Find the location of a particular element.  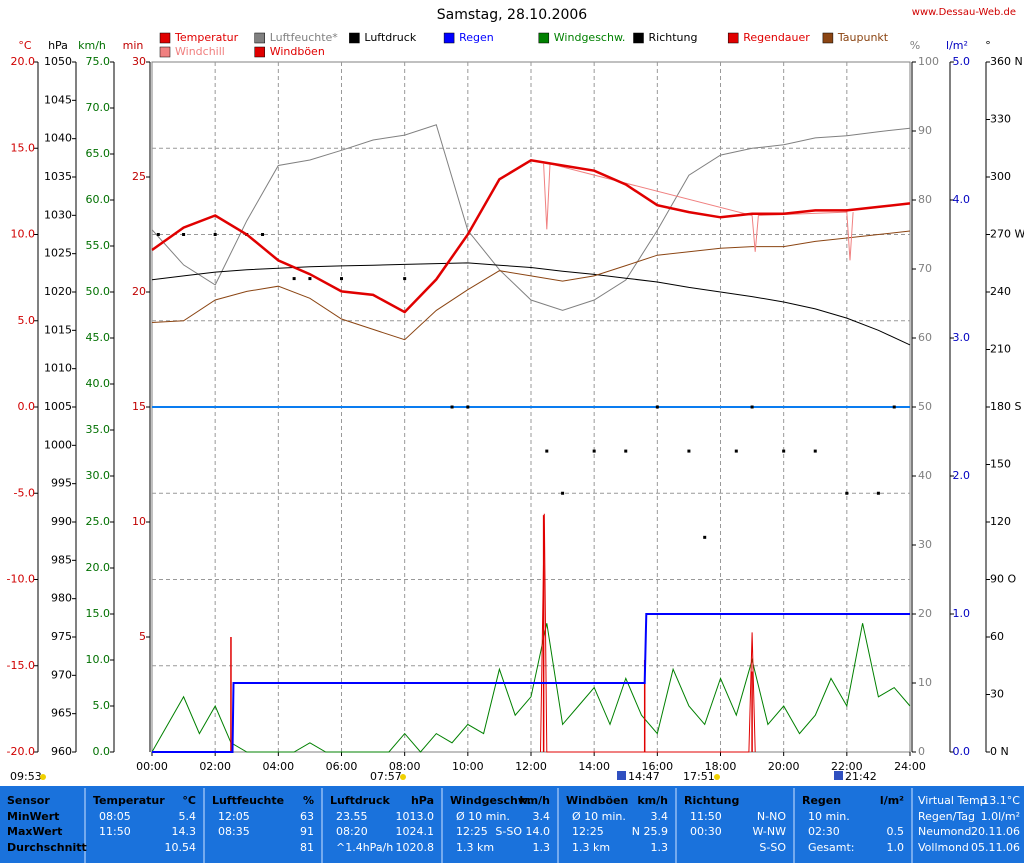

source: www.Dessau-Web.de is located at coordinates (964, 12).